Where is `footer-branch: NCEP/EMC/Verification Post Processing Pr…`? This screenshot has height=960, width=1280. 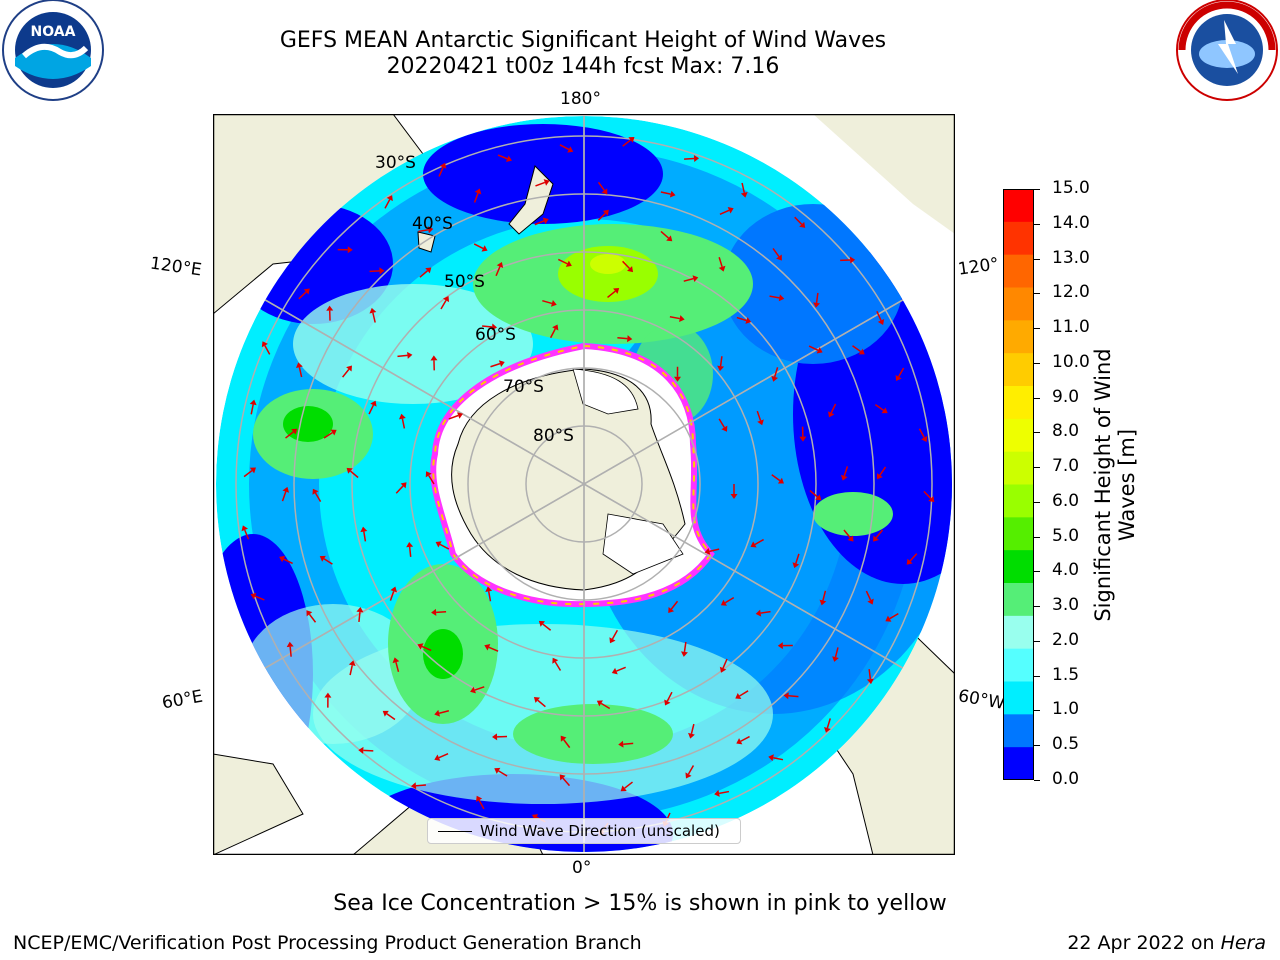 footer-branch: NCEP/EMC/Verification Post Processing Pr… is located at coordinates (327, 943).